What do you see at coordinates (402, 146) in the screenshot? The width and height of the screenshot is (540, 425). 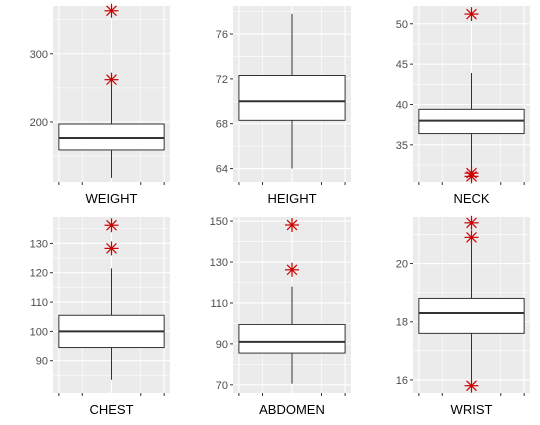 I see `y-tick-label: 35` at bounding box center [402, 146].